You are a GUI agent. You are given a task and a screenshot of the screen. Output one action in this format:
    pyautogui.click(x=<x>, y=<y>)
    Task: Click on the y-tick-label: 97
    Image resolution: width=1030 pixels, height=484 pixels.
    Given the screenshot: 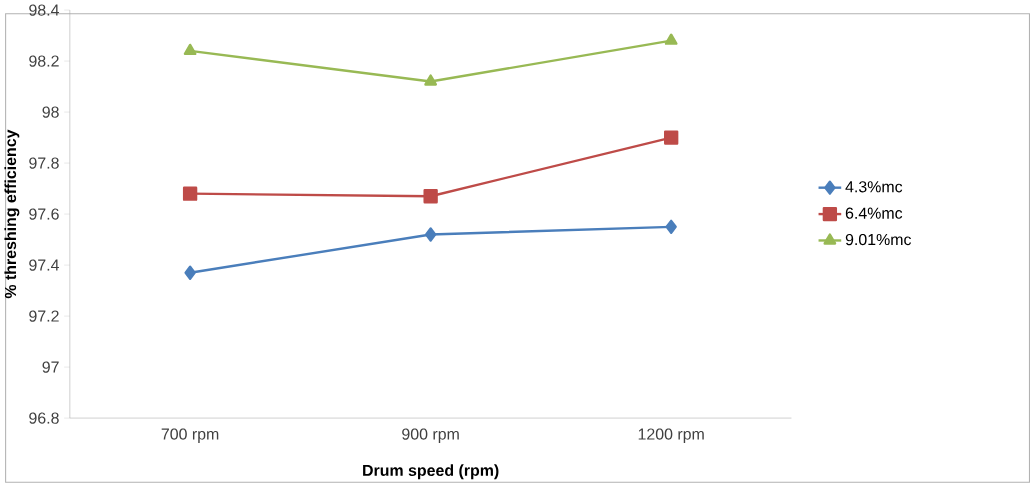 What is the action you would take?
    pyautogui.click(x=50, y=367)
    